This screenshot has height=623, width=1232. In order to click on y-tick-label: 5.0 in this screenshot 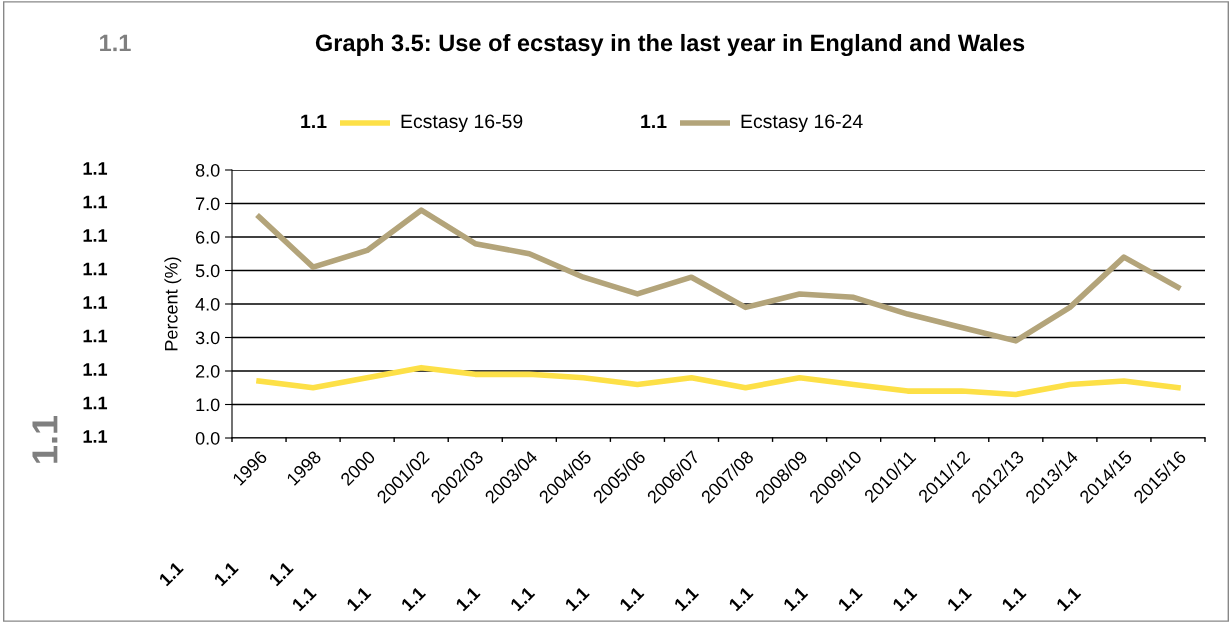, I will do `click(207, 271)`.